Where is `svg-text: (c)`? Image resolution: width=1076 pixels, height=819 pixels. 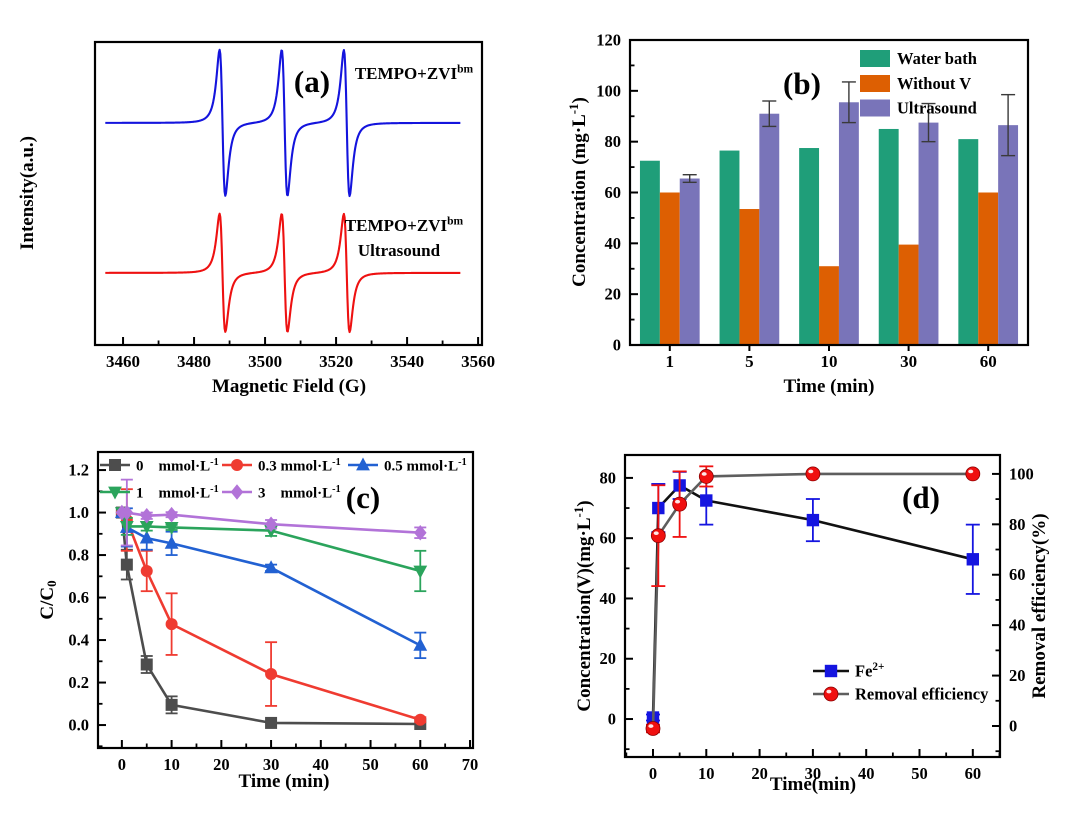 svg-text: (c) is located at coordinates (363, 497).